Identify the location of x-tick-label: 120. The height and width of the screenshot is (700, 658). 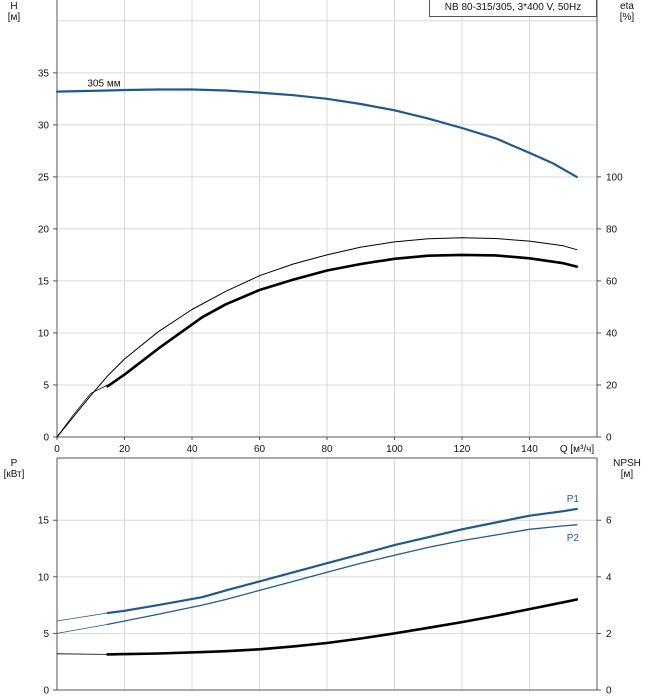
(462, 449).